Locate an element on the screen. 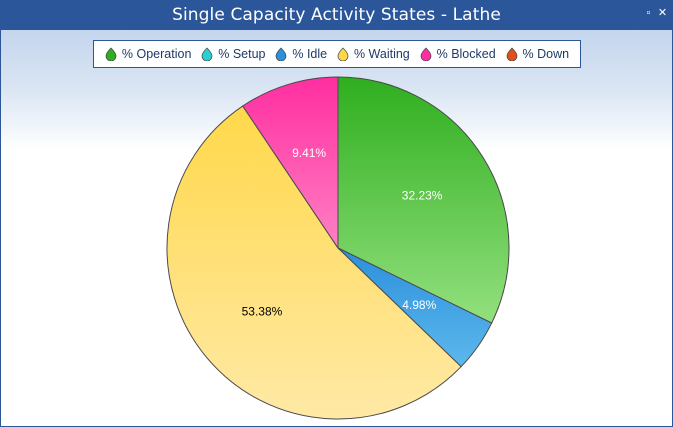 The image size is (673, 427). legend-label: % Setup is located at coordinates (242, 54).